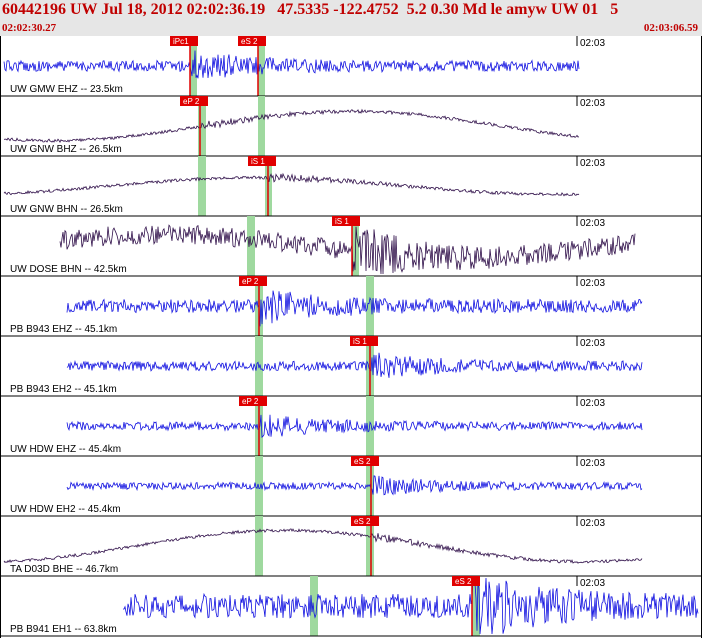  I want to click on channel-label: UW DOSE BHN -- 42.5km, so click(68, 269).